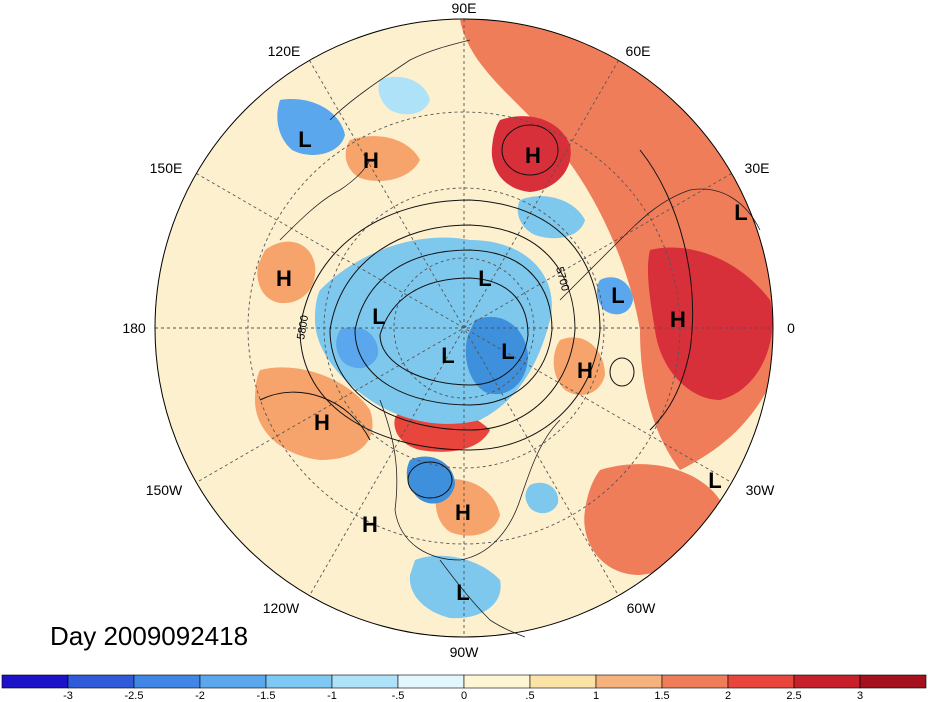 This screenshot has width=928, height=702. I want to click on coast-central-america, so click(482, 598).